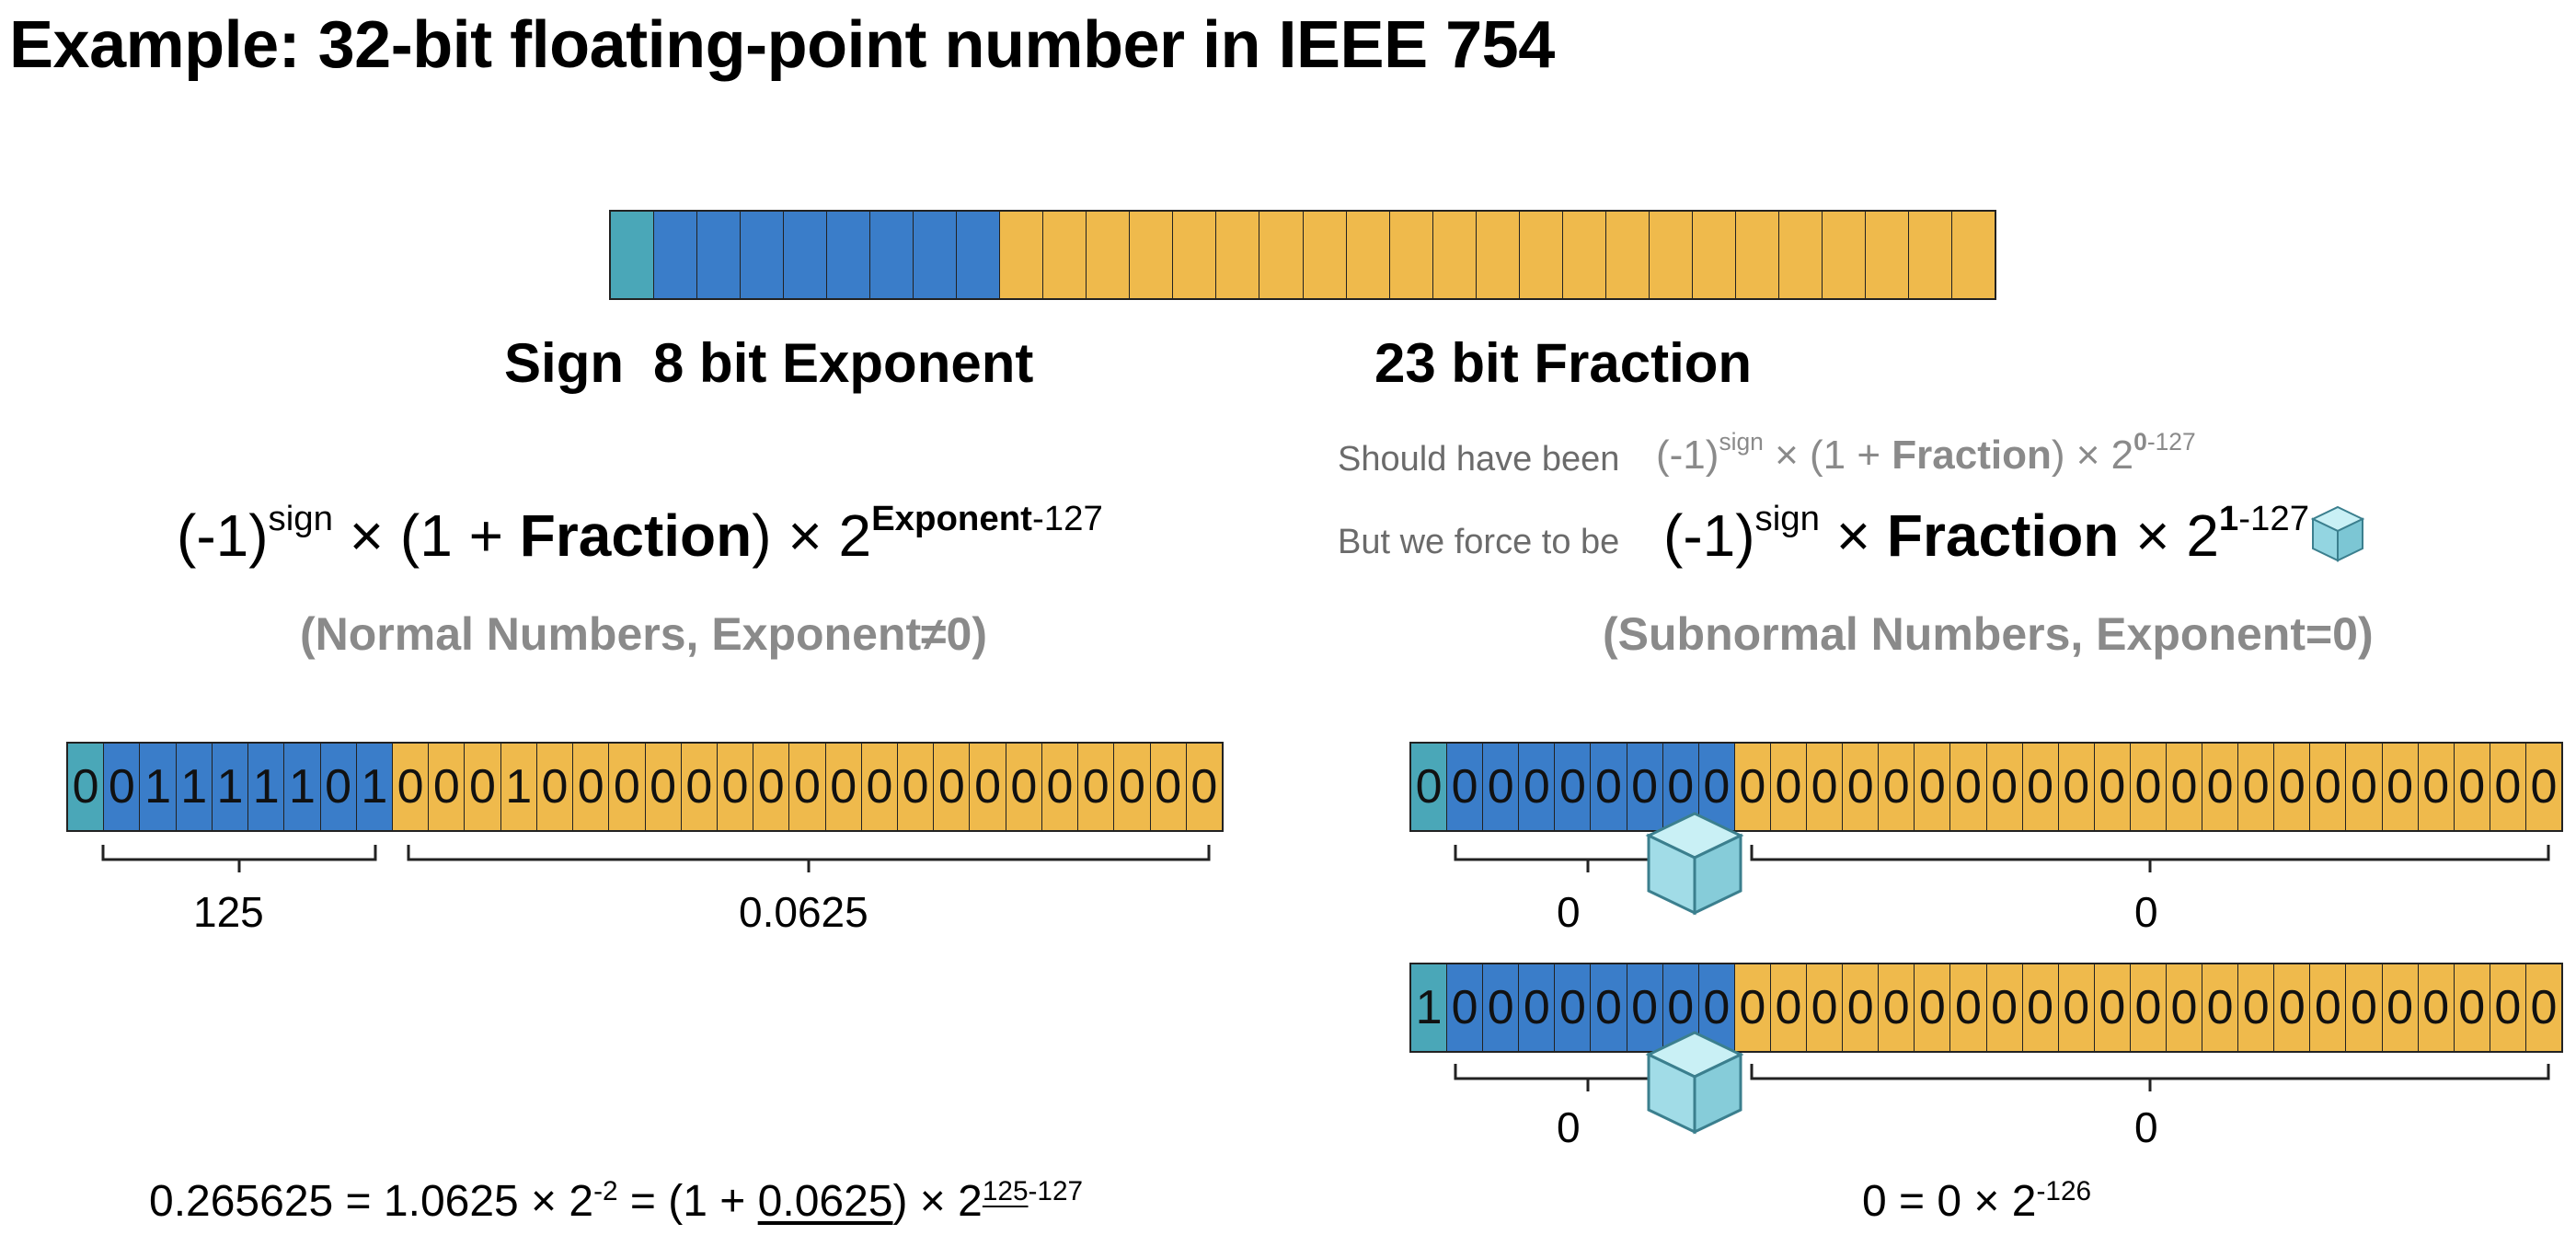 Image resolution: width=2576 pixels, height=1235 pixels. Describe the element at coordinates (564, 363) in the screenshot. I see `sign-label: Sign` at that location.